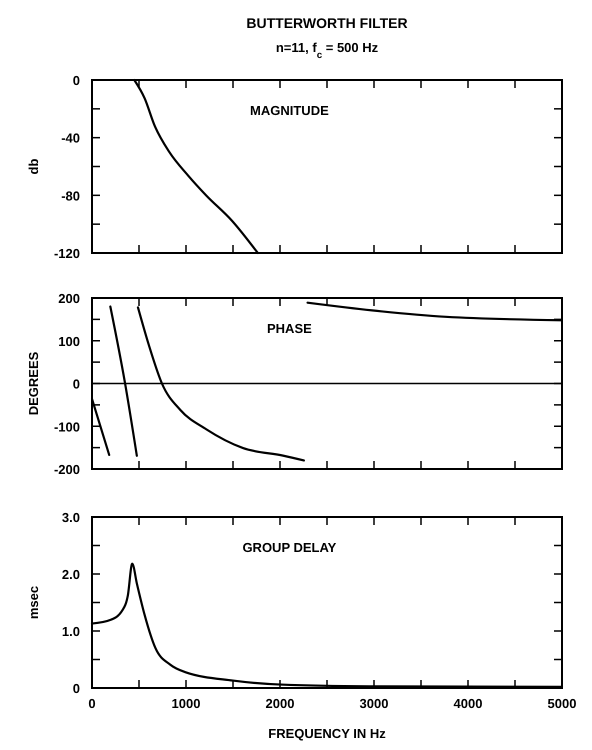 The image size is (592, 750). What do you see at coordinates (71, 517) in the screenshot?
I see `y-tick-label: 3.0` at bounding box center [71, 517].